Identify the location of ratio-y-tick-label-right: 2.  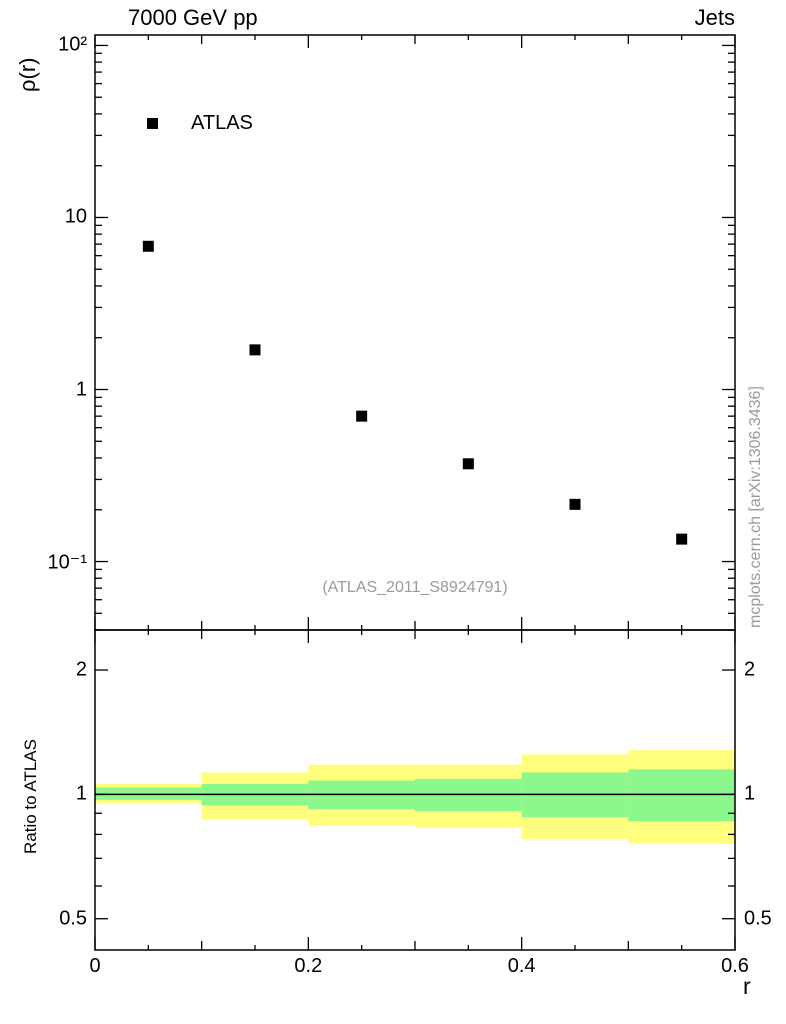
(750, 669).